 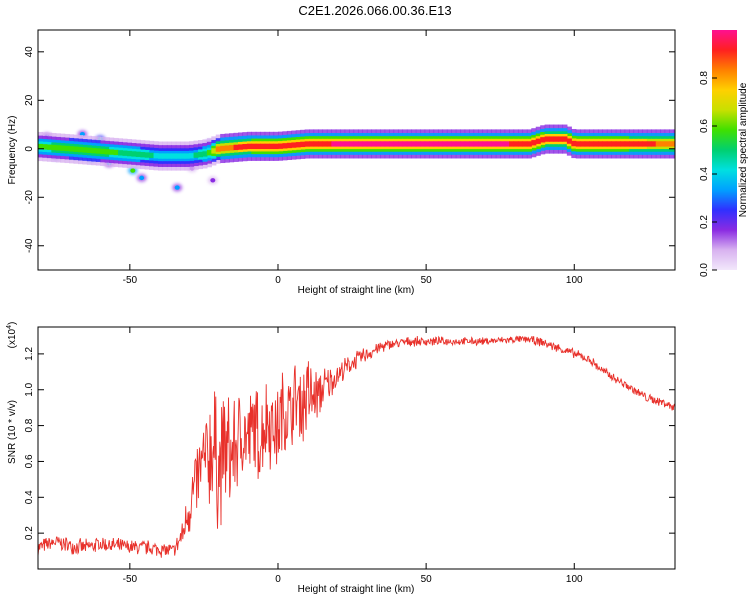 I want to click on y-tick-label: 20, so click(x=29, y=100).